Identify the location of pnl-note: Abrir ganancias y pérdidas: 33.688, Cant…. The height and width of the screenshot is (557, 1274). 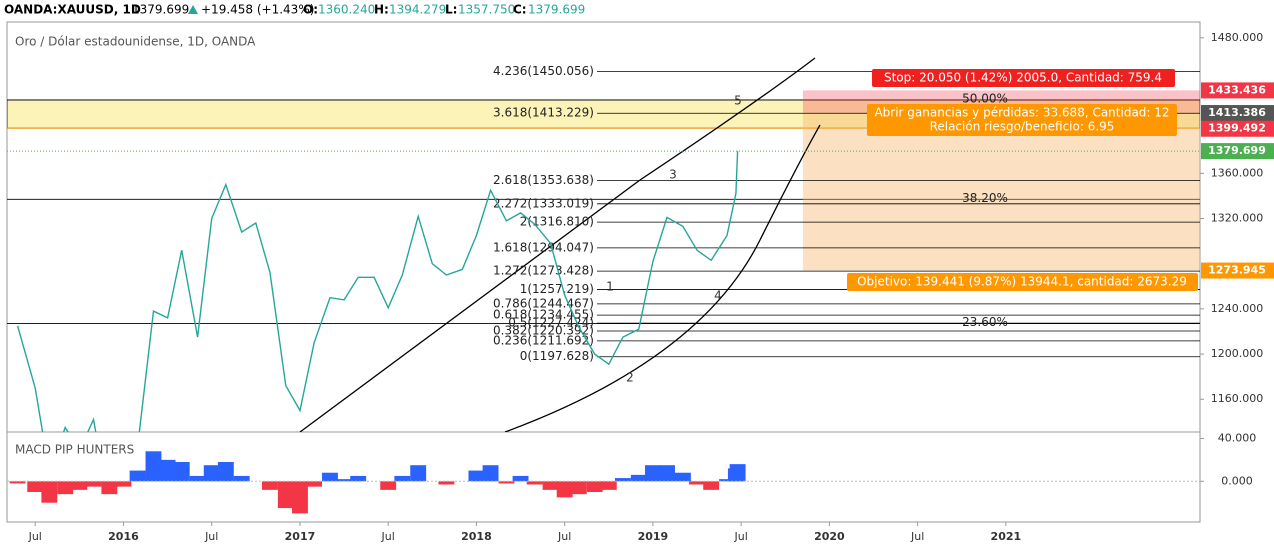
(1021, 113).